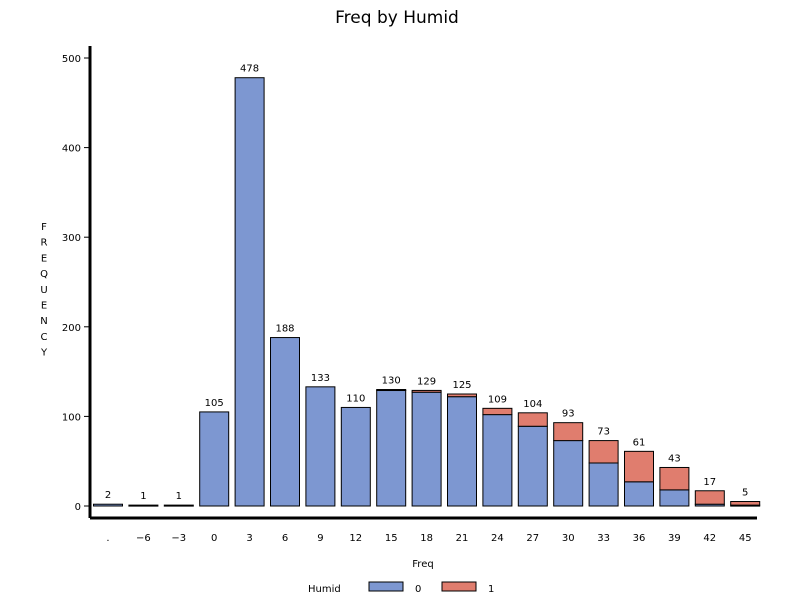 The height and width of the screenshot is (598, 790). What do you see at coordinates (491, 589) in the screenshot?
I see `legend-label-1: 1` at bounding box center [491, 589].